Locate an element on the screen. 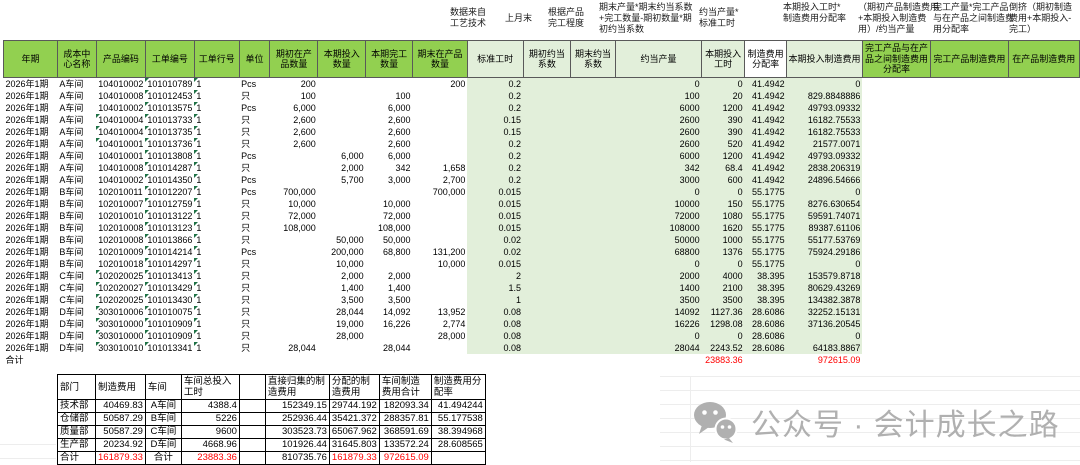 The image size is (1080, 465). summary-column-header: 部门 is located at coordinates (76, 387).